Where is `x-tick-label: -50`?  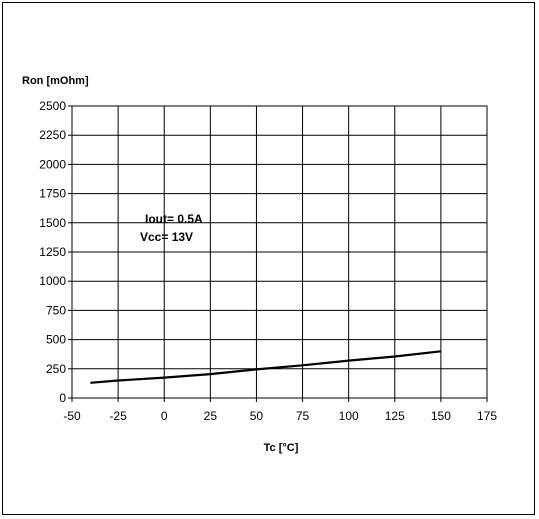
x-tick-label: -50 is located at coordinates (72, 416).